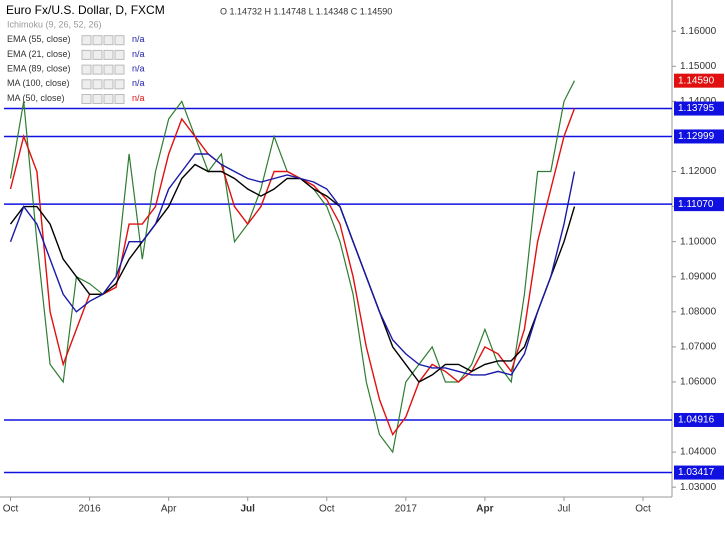  I want to click on chart-title: Euro Fx/U.S. Dollar, D, FXCM, so click(85, 10).